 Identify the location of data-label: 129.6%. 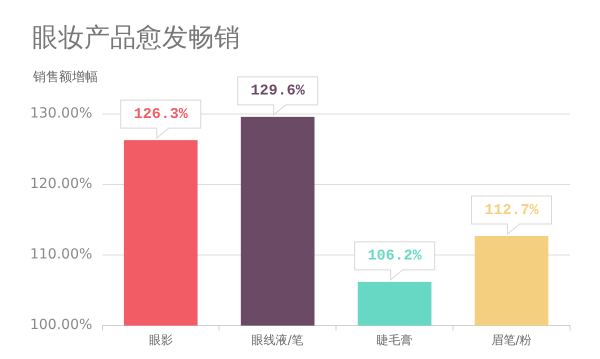
(278, 91).